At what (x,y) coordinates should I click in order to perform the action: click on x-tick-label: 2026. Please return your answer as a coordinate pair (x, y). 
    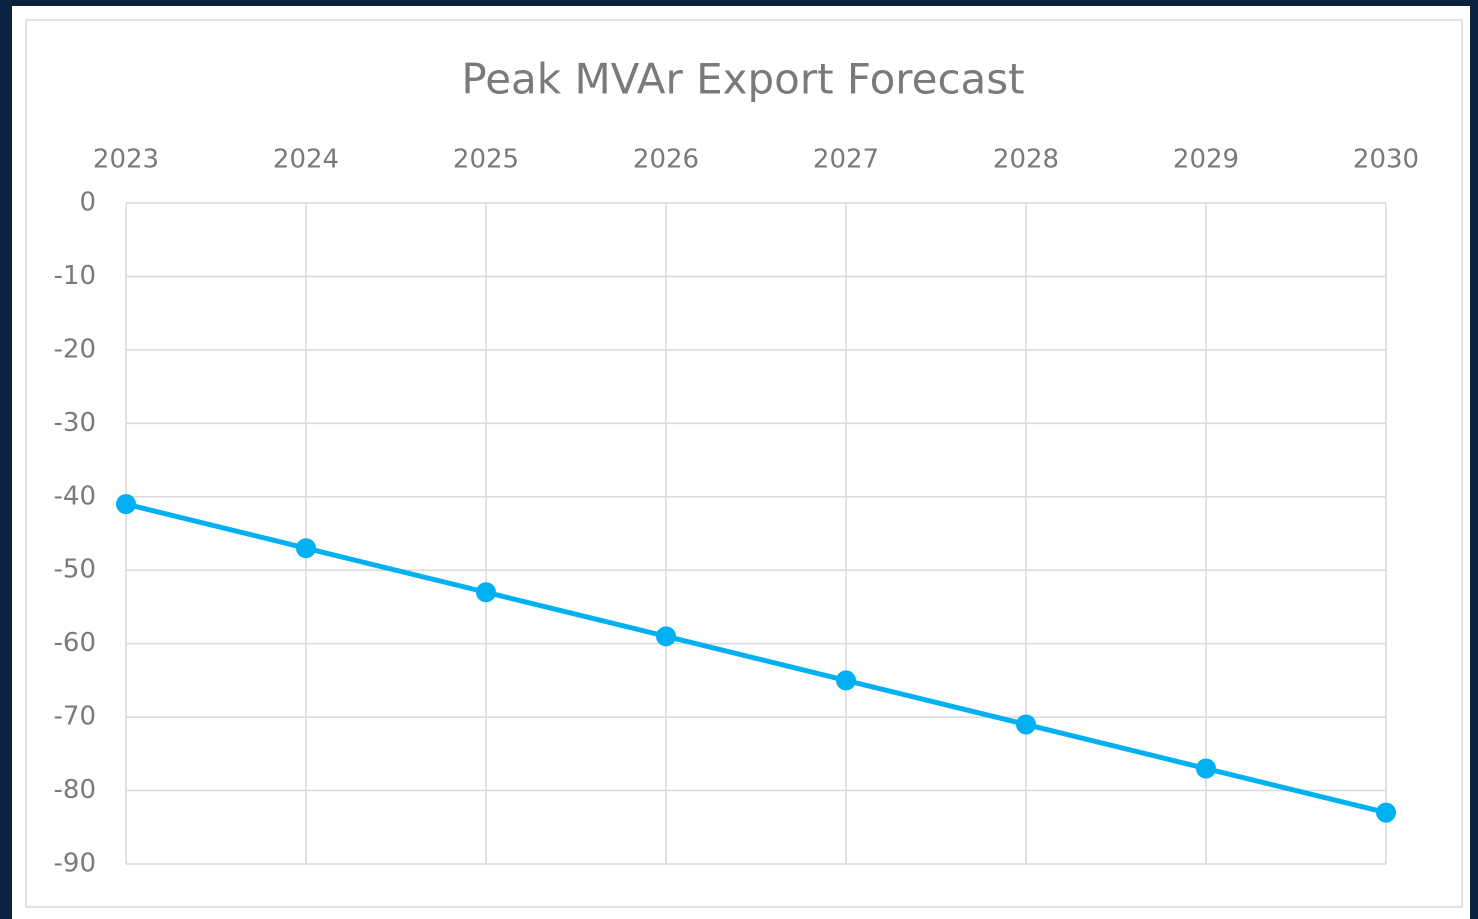
    Looking at the image, I should click on (666, 160).